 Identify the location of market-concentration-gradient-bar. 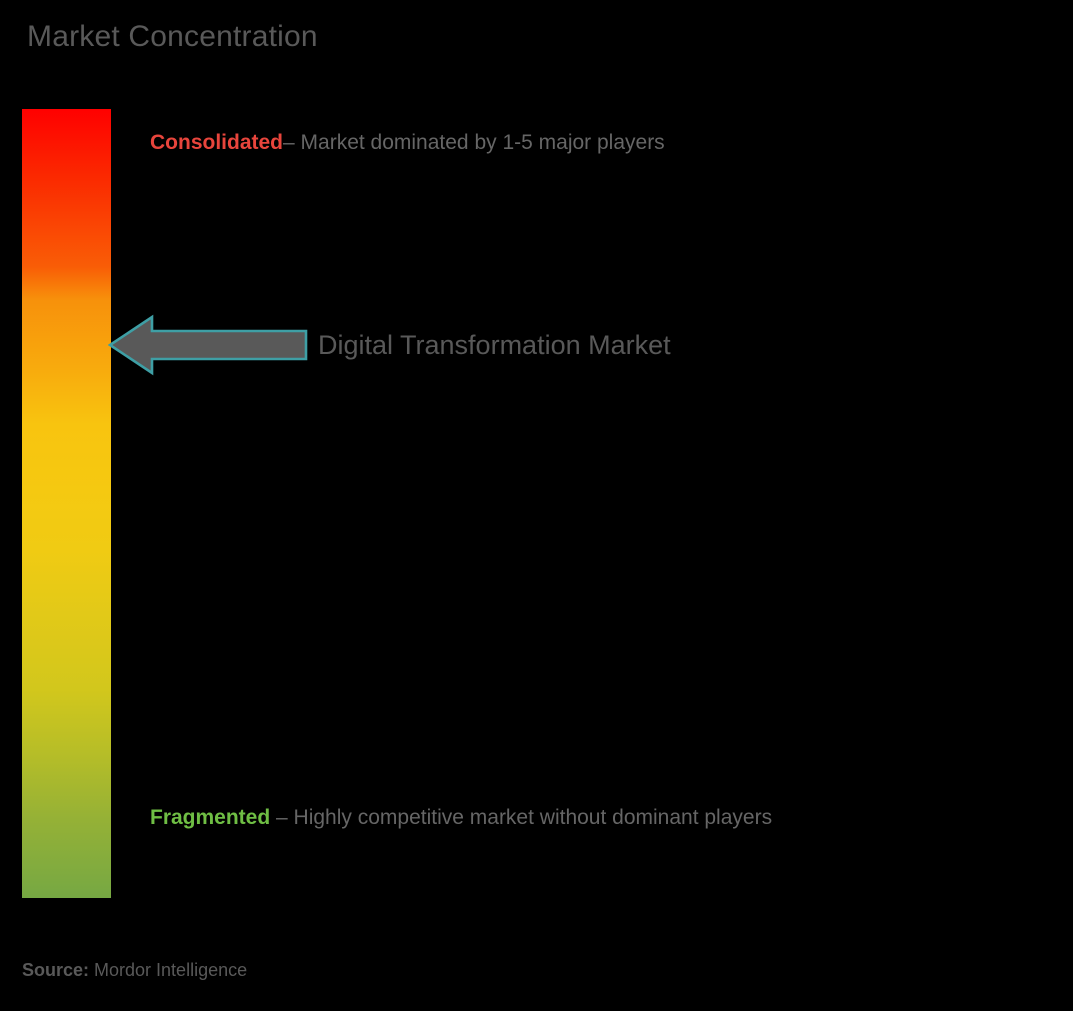
(66, 503).